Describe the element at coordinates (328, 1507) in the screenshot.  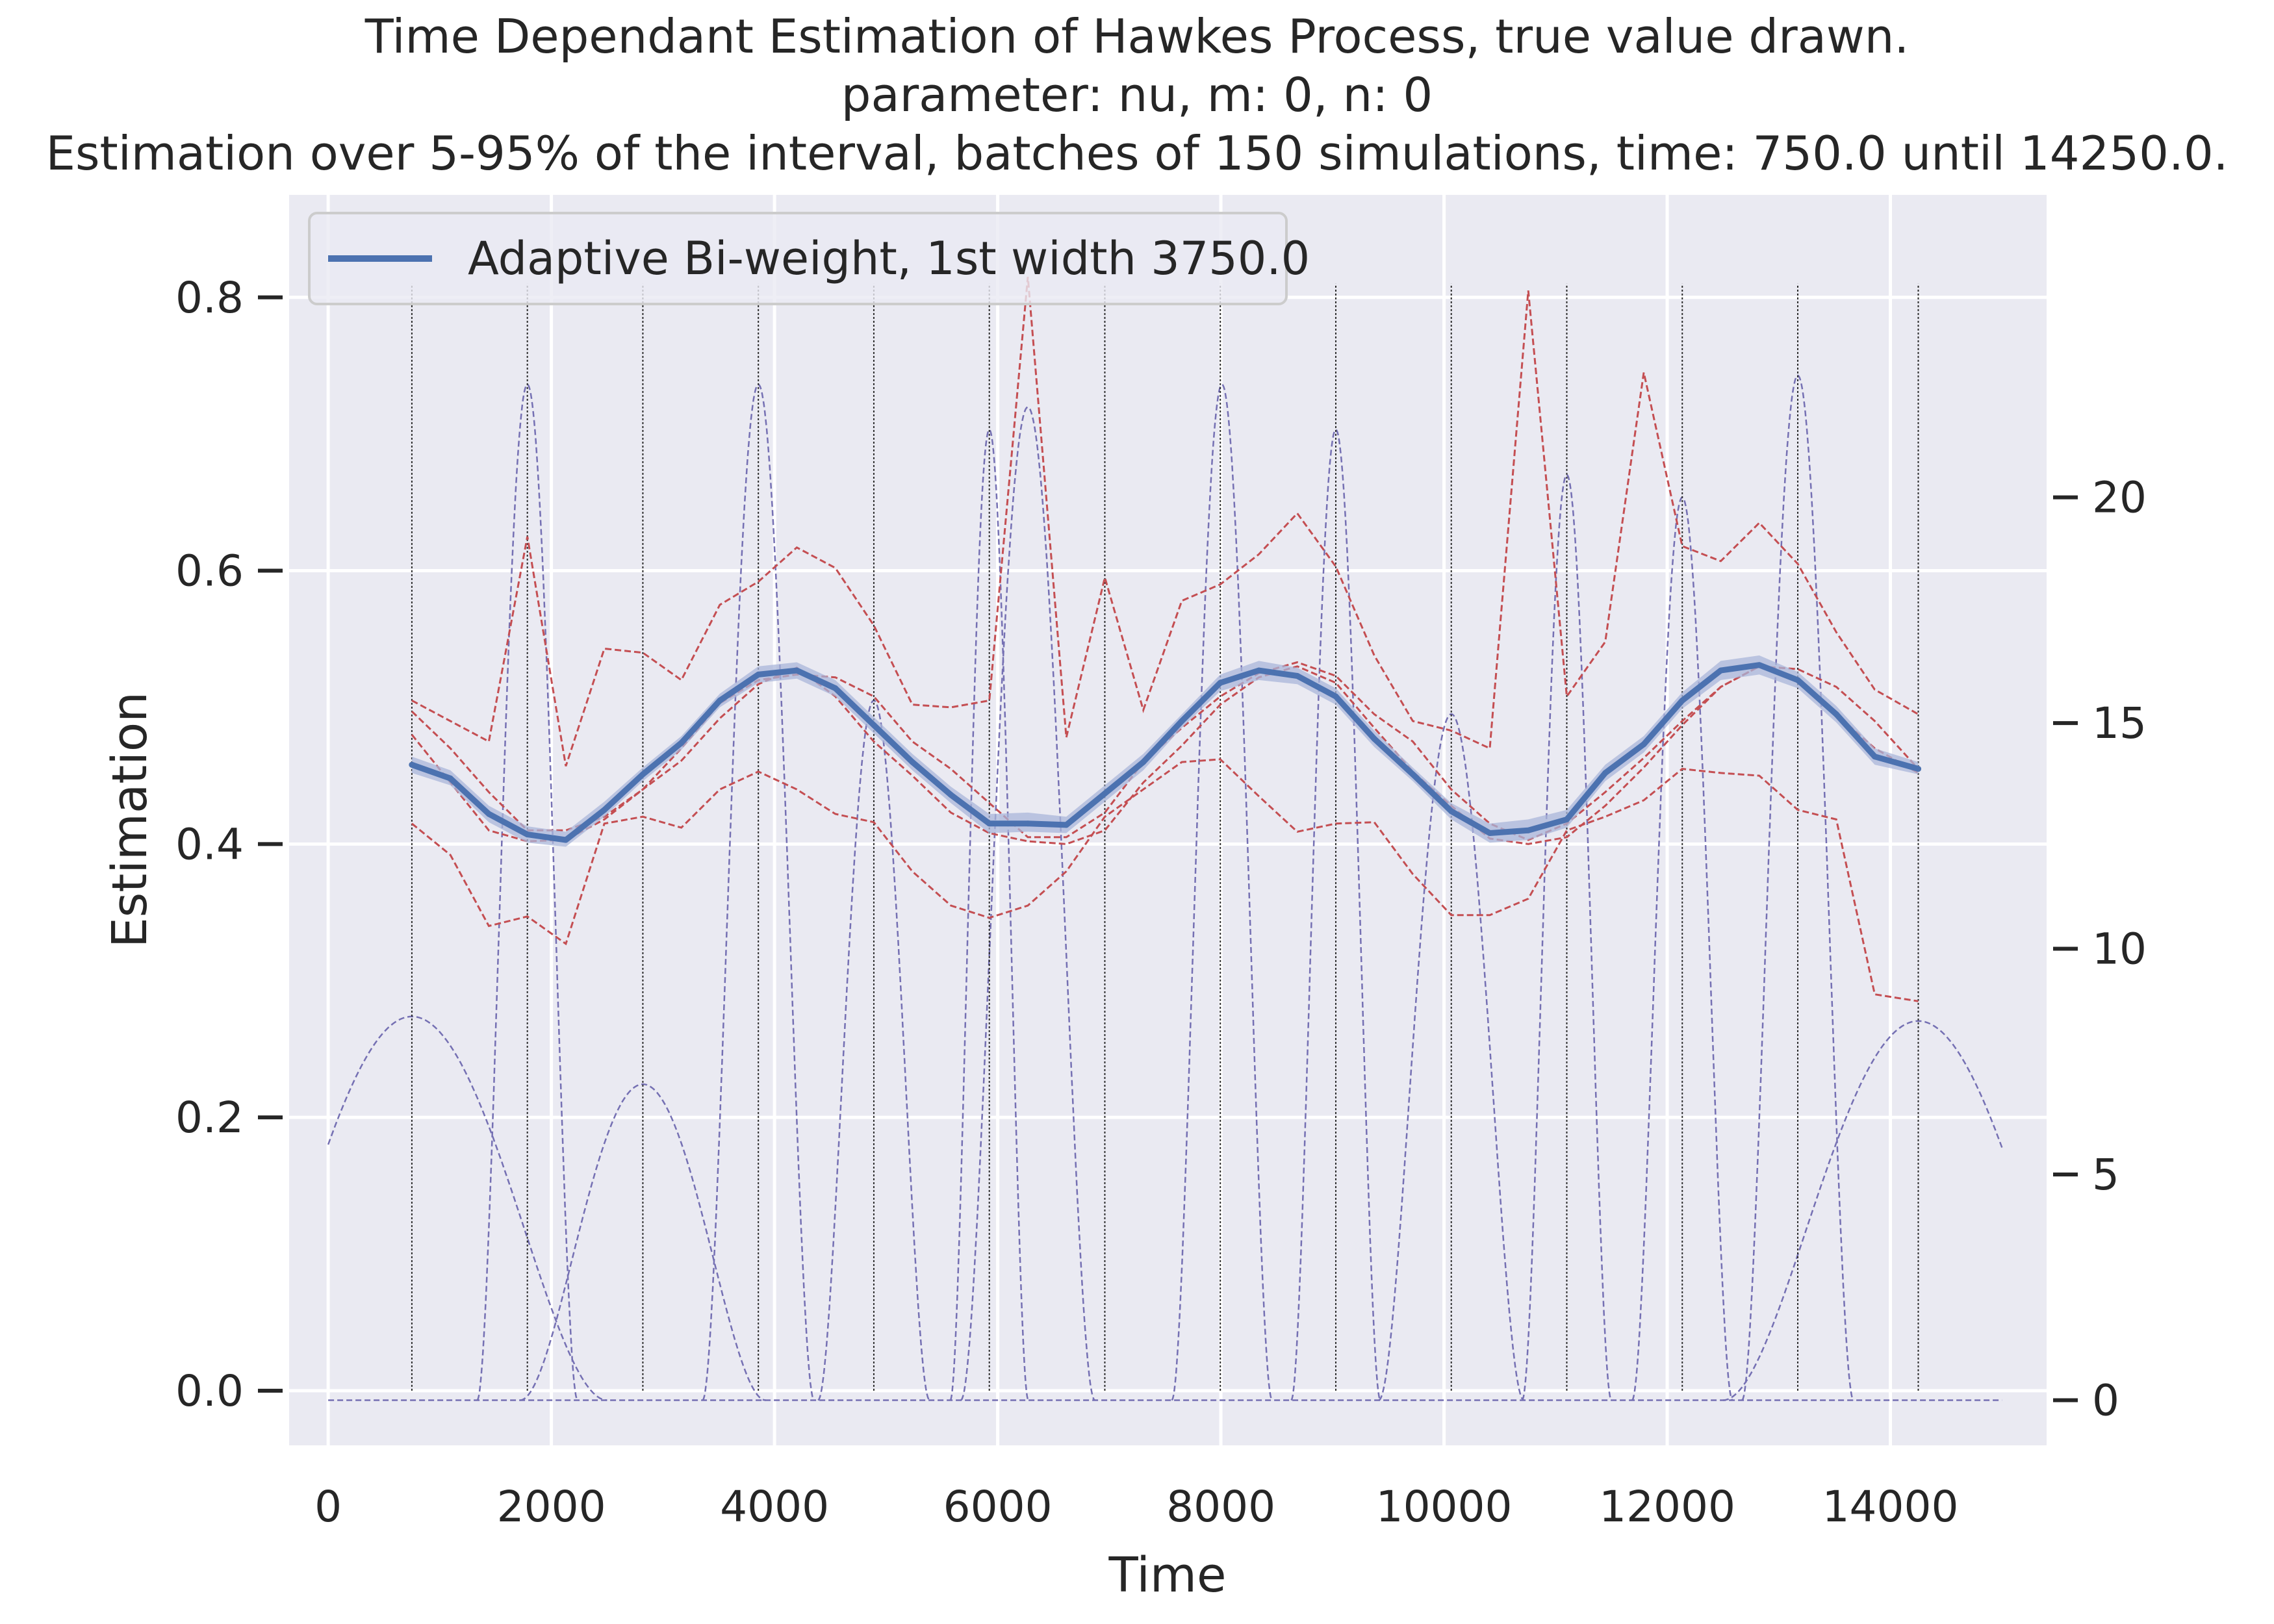
I see `x-tick-label: 0` at that location.